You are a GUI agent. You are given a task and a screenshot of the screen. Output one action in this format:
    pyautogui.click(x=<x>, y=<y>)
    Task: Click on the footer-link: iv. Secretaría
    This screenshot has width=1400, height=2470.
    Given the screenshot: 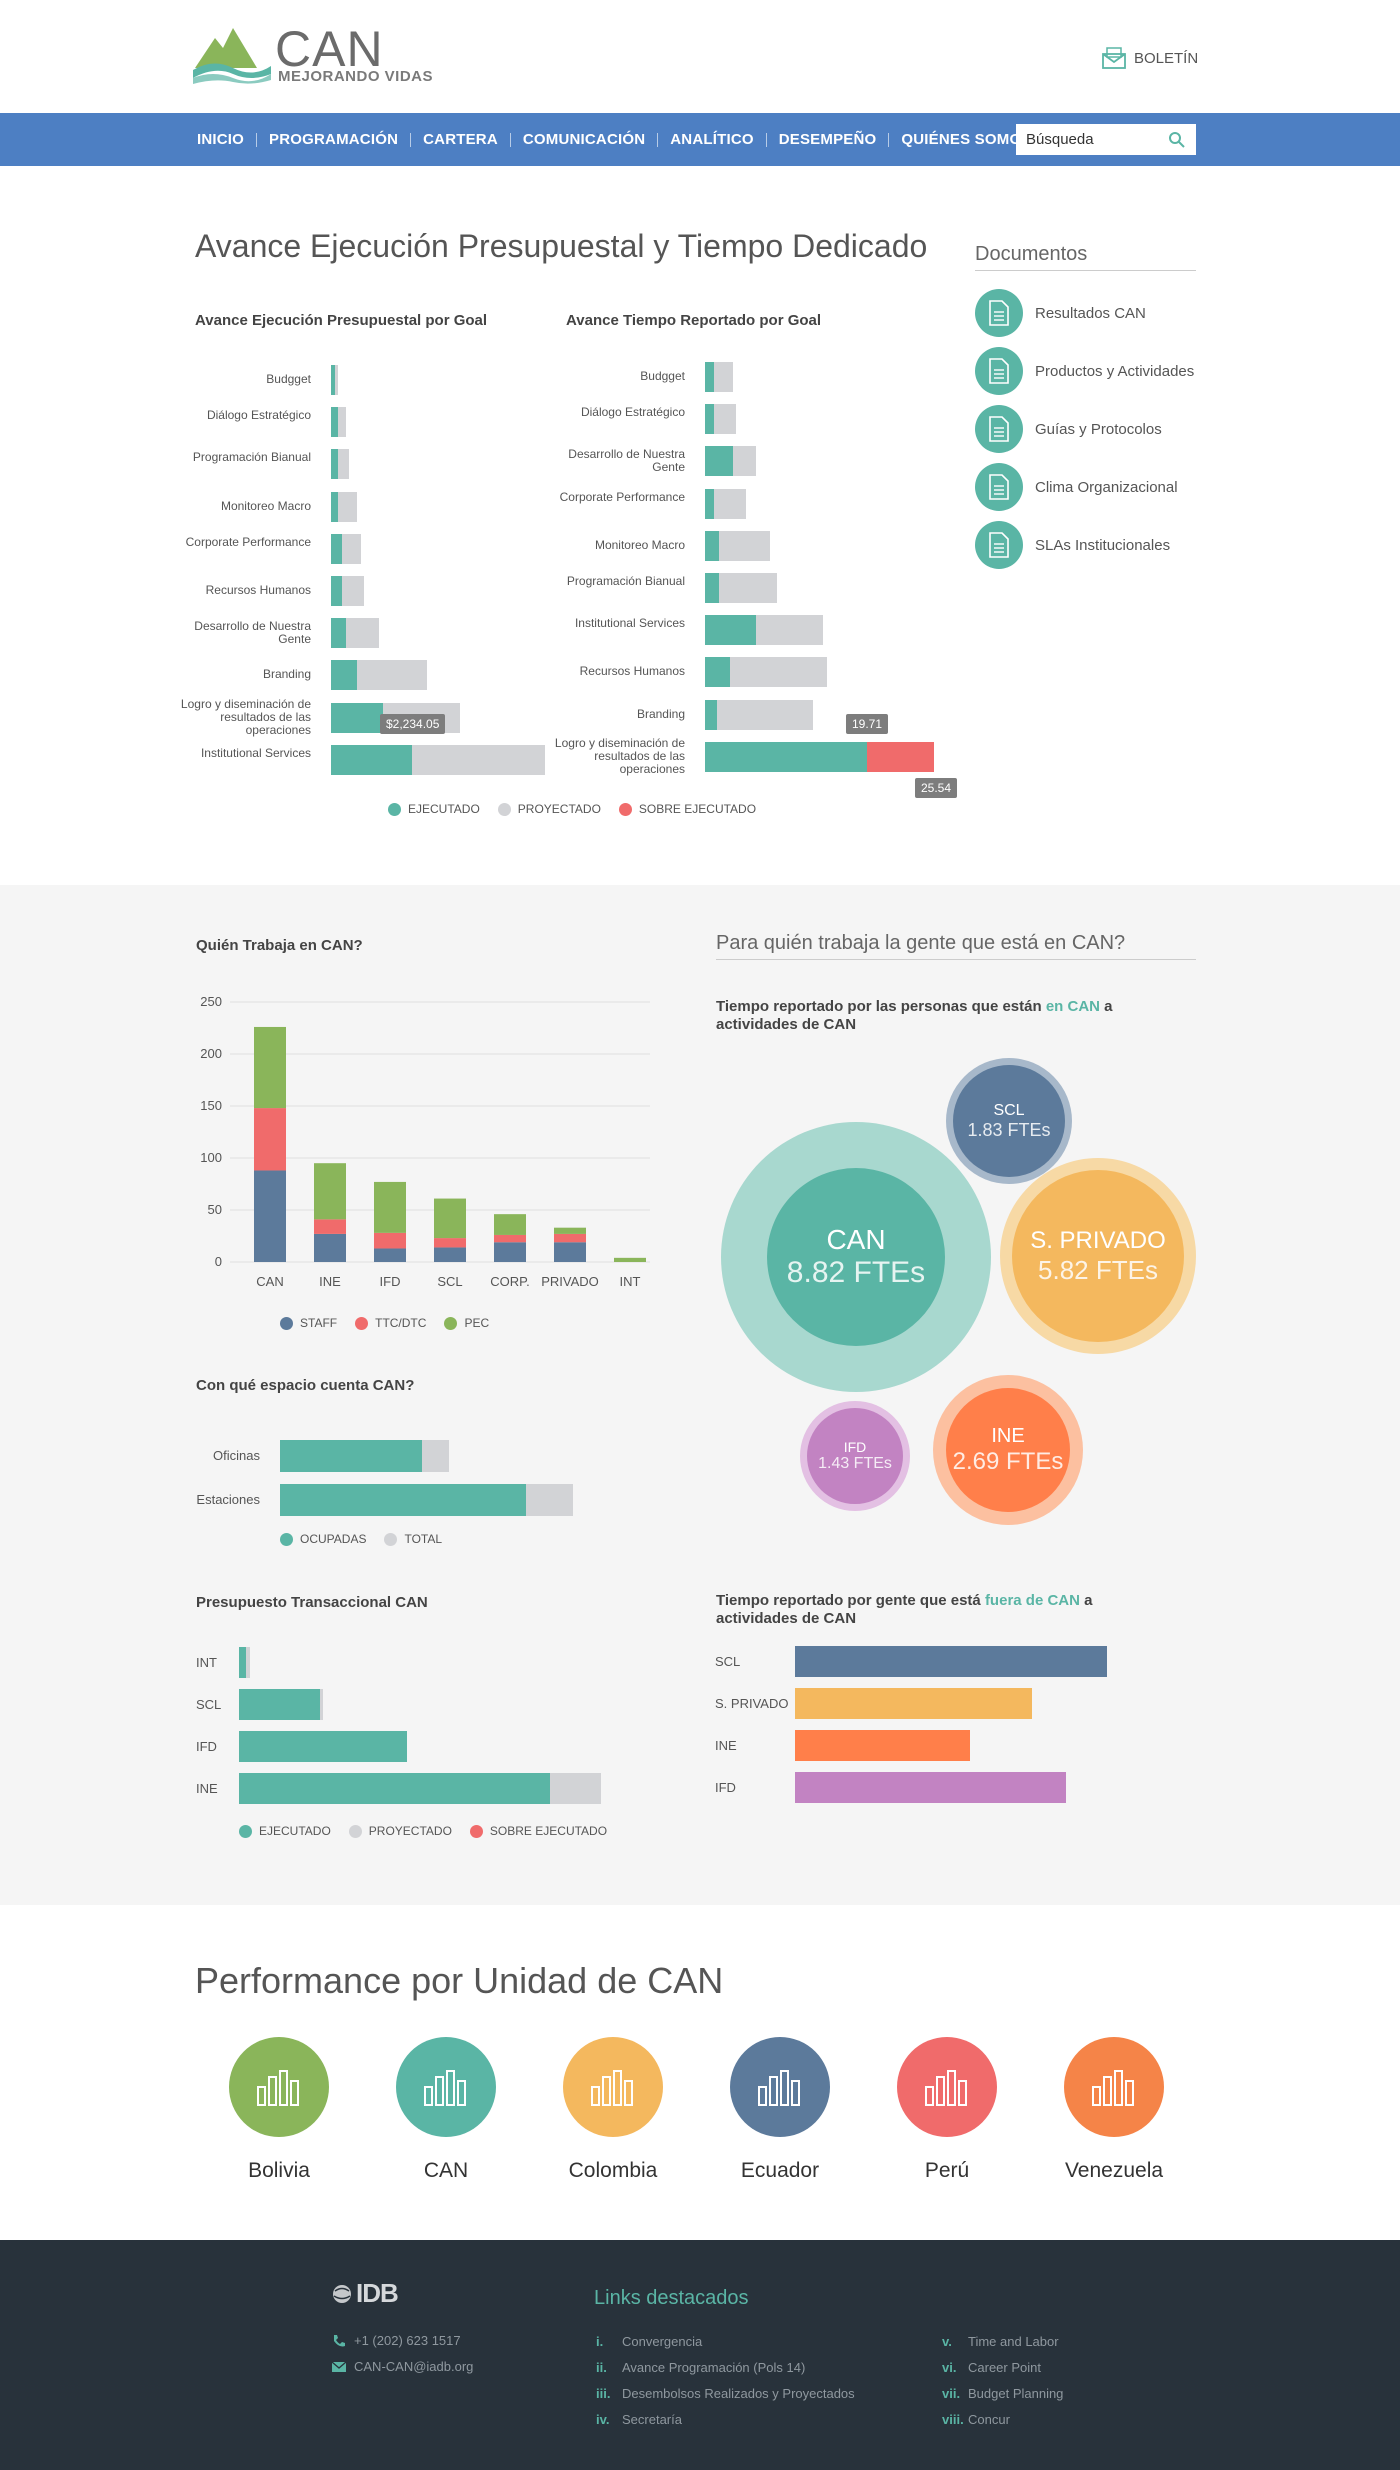 What is the action you would take?
    pyautogui.click(x=639, y=2419)
    